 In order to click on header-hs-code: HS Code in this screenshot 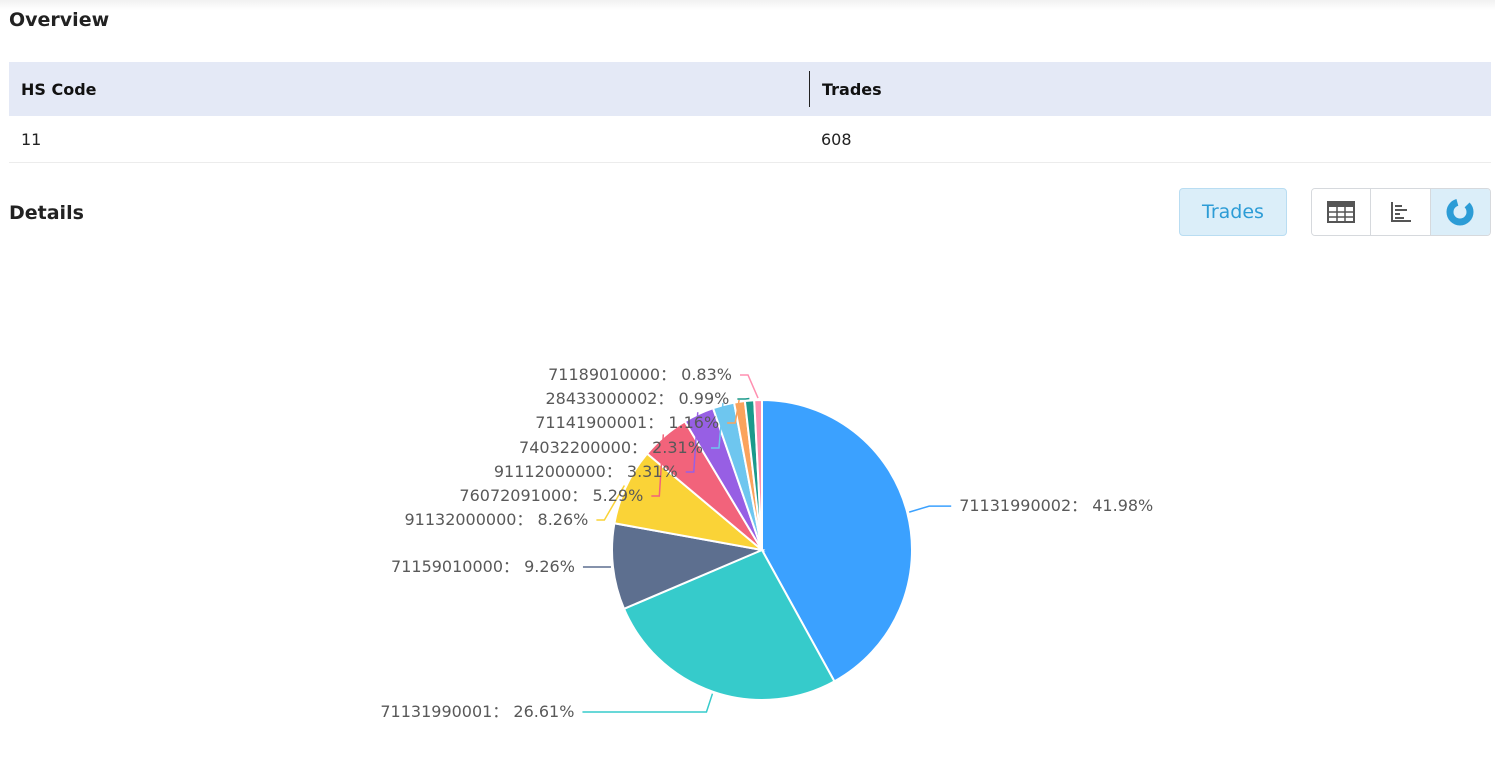, I will do `click(59, 89)`.